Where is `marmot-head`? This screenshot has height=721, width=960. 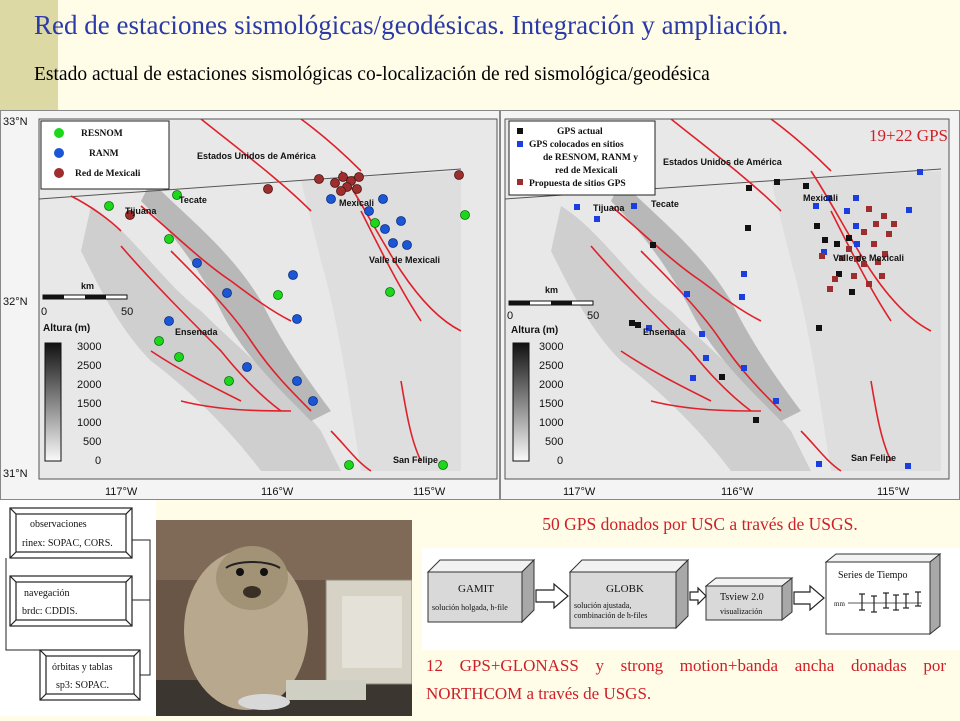 marmot-head is located at coordinates (252, 578).